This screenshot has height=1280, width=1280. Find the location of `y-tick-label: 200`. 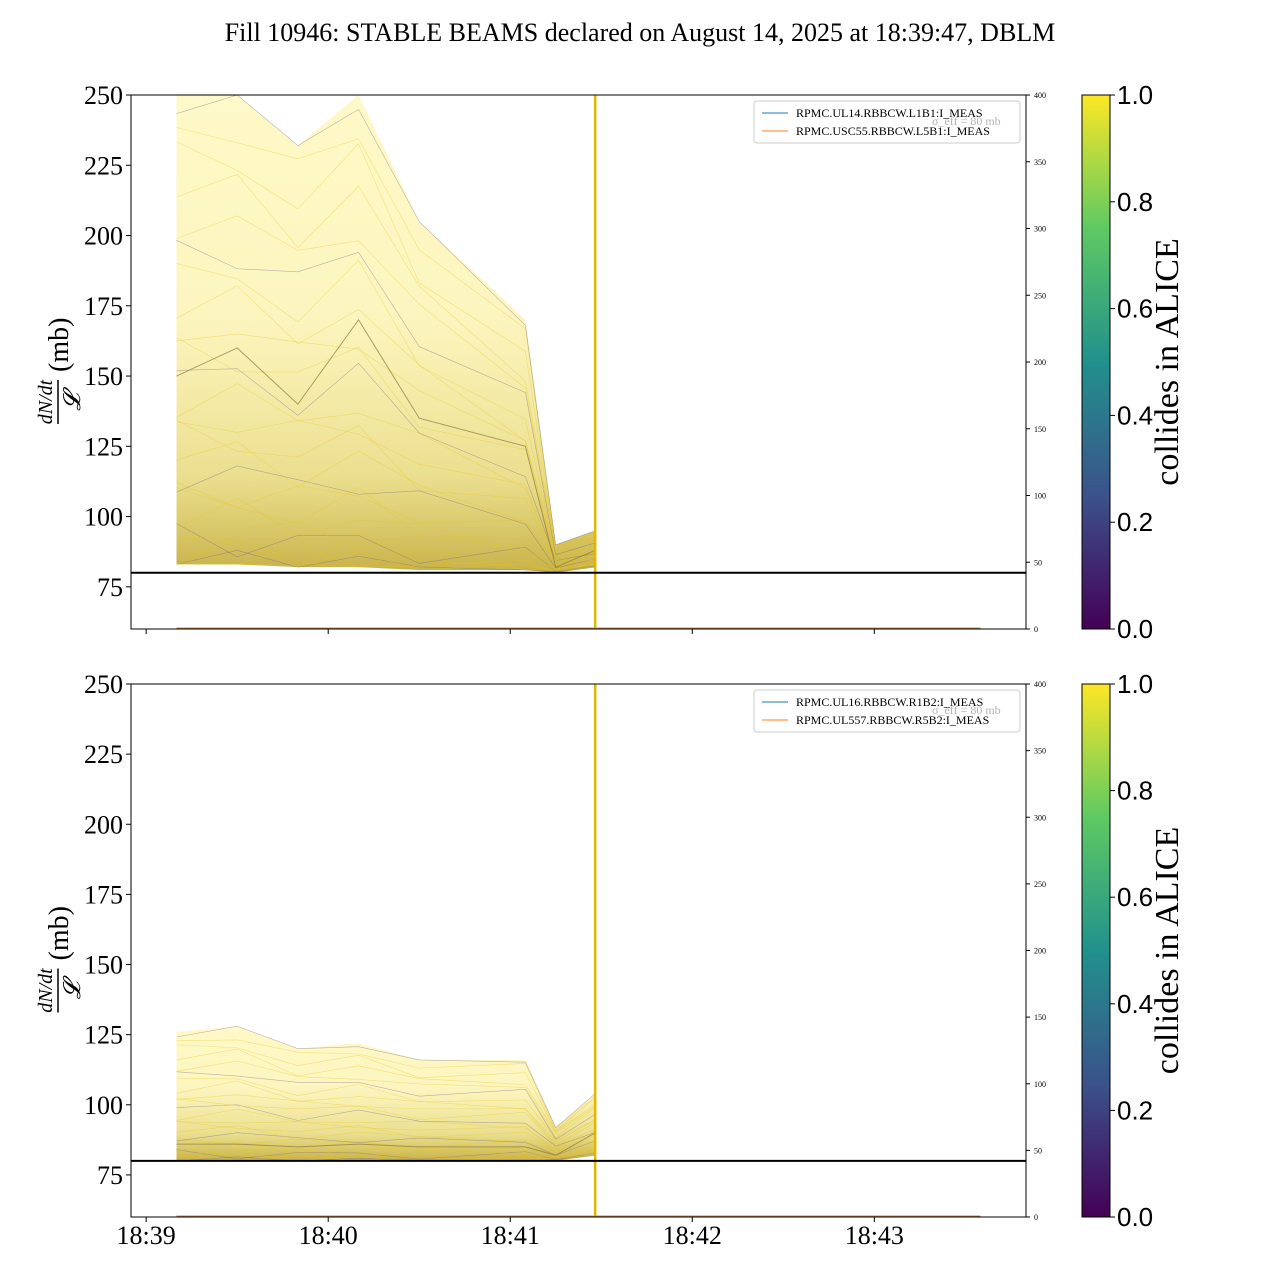

y-tick-label: 200 is located at coordinates (103, 824).